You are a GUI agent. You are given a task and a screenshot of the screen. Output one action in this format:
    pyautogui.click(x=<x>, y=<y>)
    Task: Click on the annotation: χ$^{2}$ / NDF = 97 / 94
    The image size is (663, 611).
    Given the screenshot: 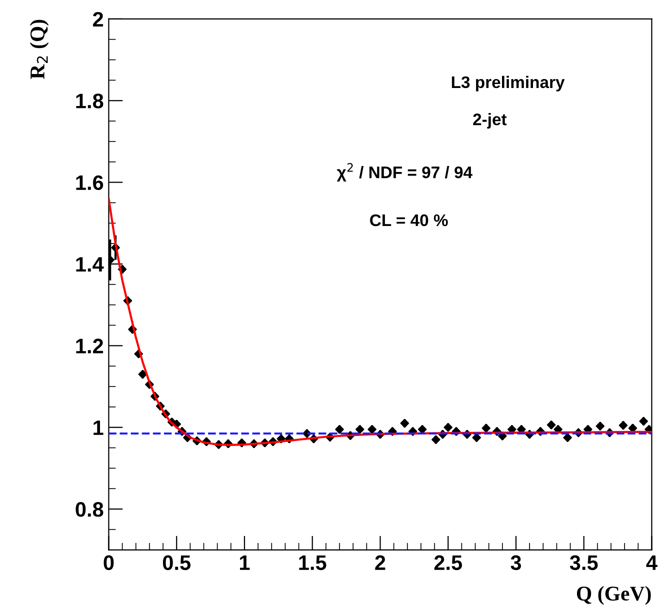 What is the action you would take?
    pyautogui.click(x=404, y=172)
    